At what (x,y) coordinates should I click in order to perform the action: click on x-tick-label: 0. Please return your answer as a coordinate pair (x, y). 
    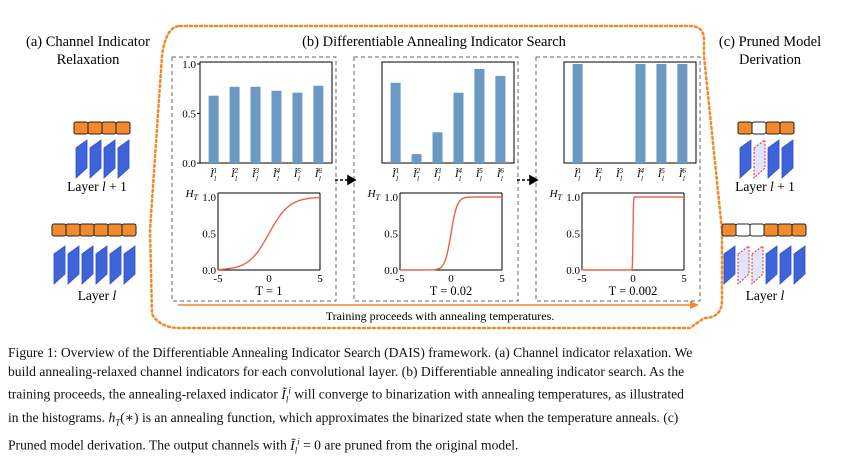
    Looking at the image, I should click on (633, 279).